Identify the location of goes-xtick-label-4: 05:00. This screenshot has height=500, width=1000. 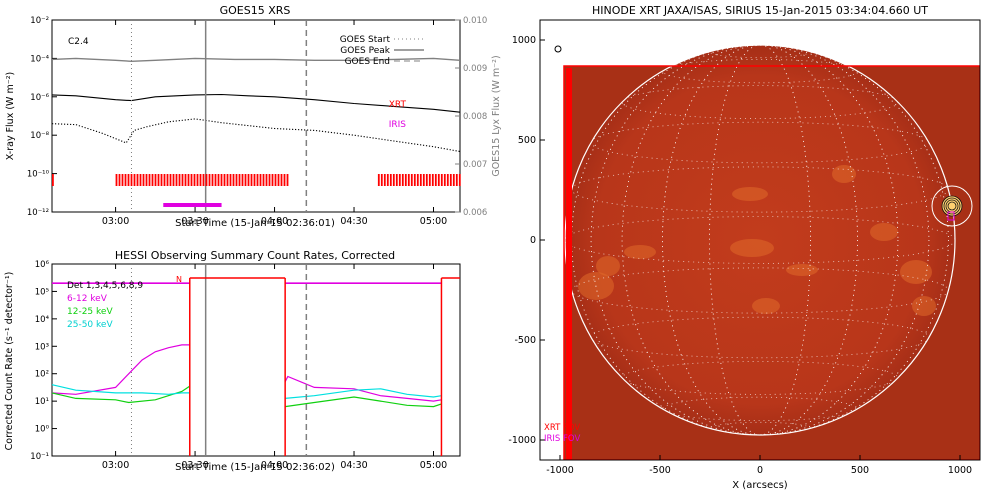
(433, 221).